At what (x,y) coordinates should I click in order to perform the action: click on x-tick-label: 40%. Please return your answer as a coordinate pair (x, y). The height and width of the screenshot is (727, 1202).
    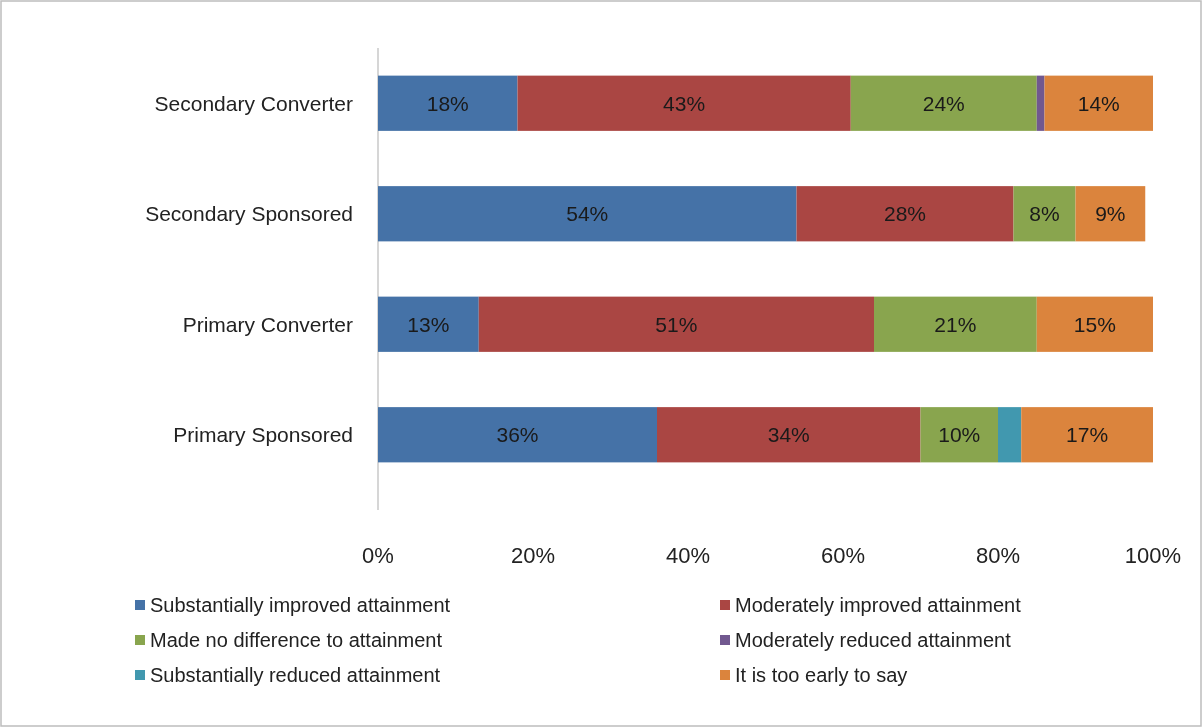
    Looking at the image, I should click on (688, 555).